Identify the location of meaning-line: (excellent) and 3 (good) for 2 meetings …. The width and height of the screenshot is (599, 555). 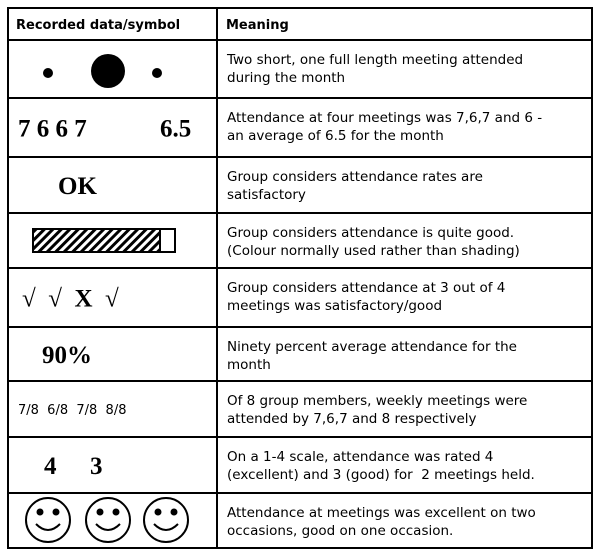
(381, 475).